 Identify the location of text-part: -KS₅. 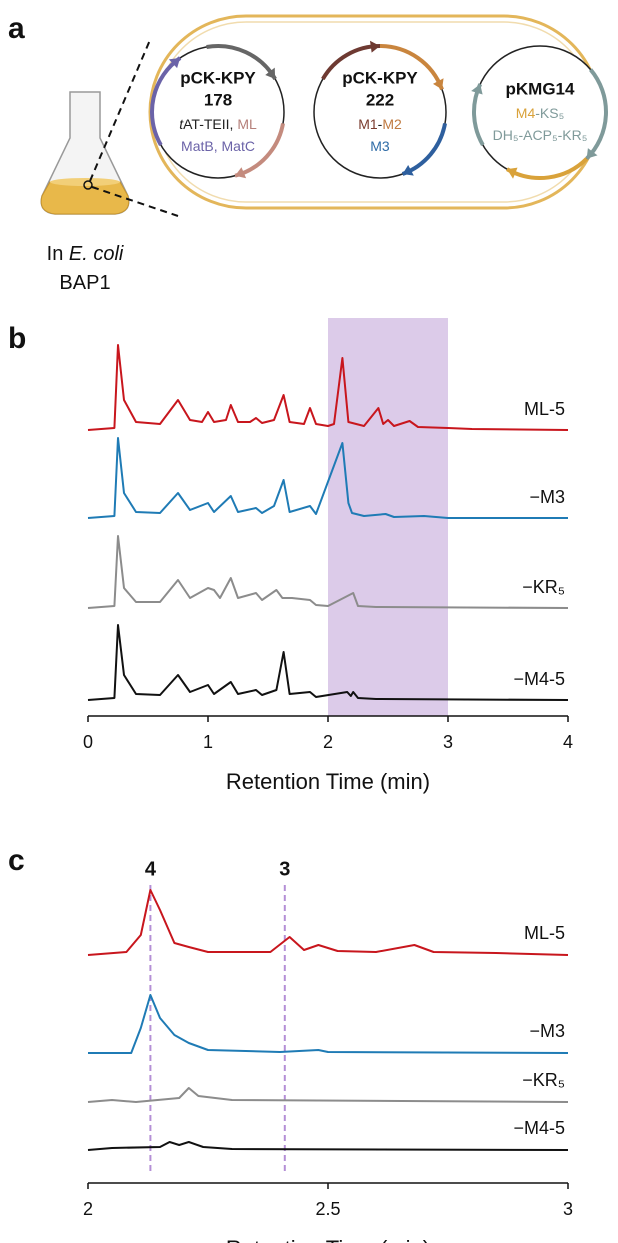
(549, 113).